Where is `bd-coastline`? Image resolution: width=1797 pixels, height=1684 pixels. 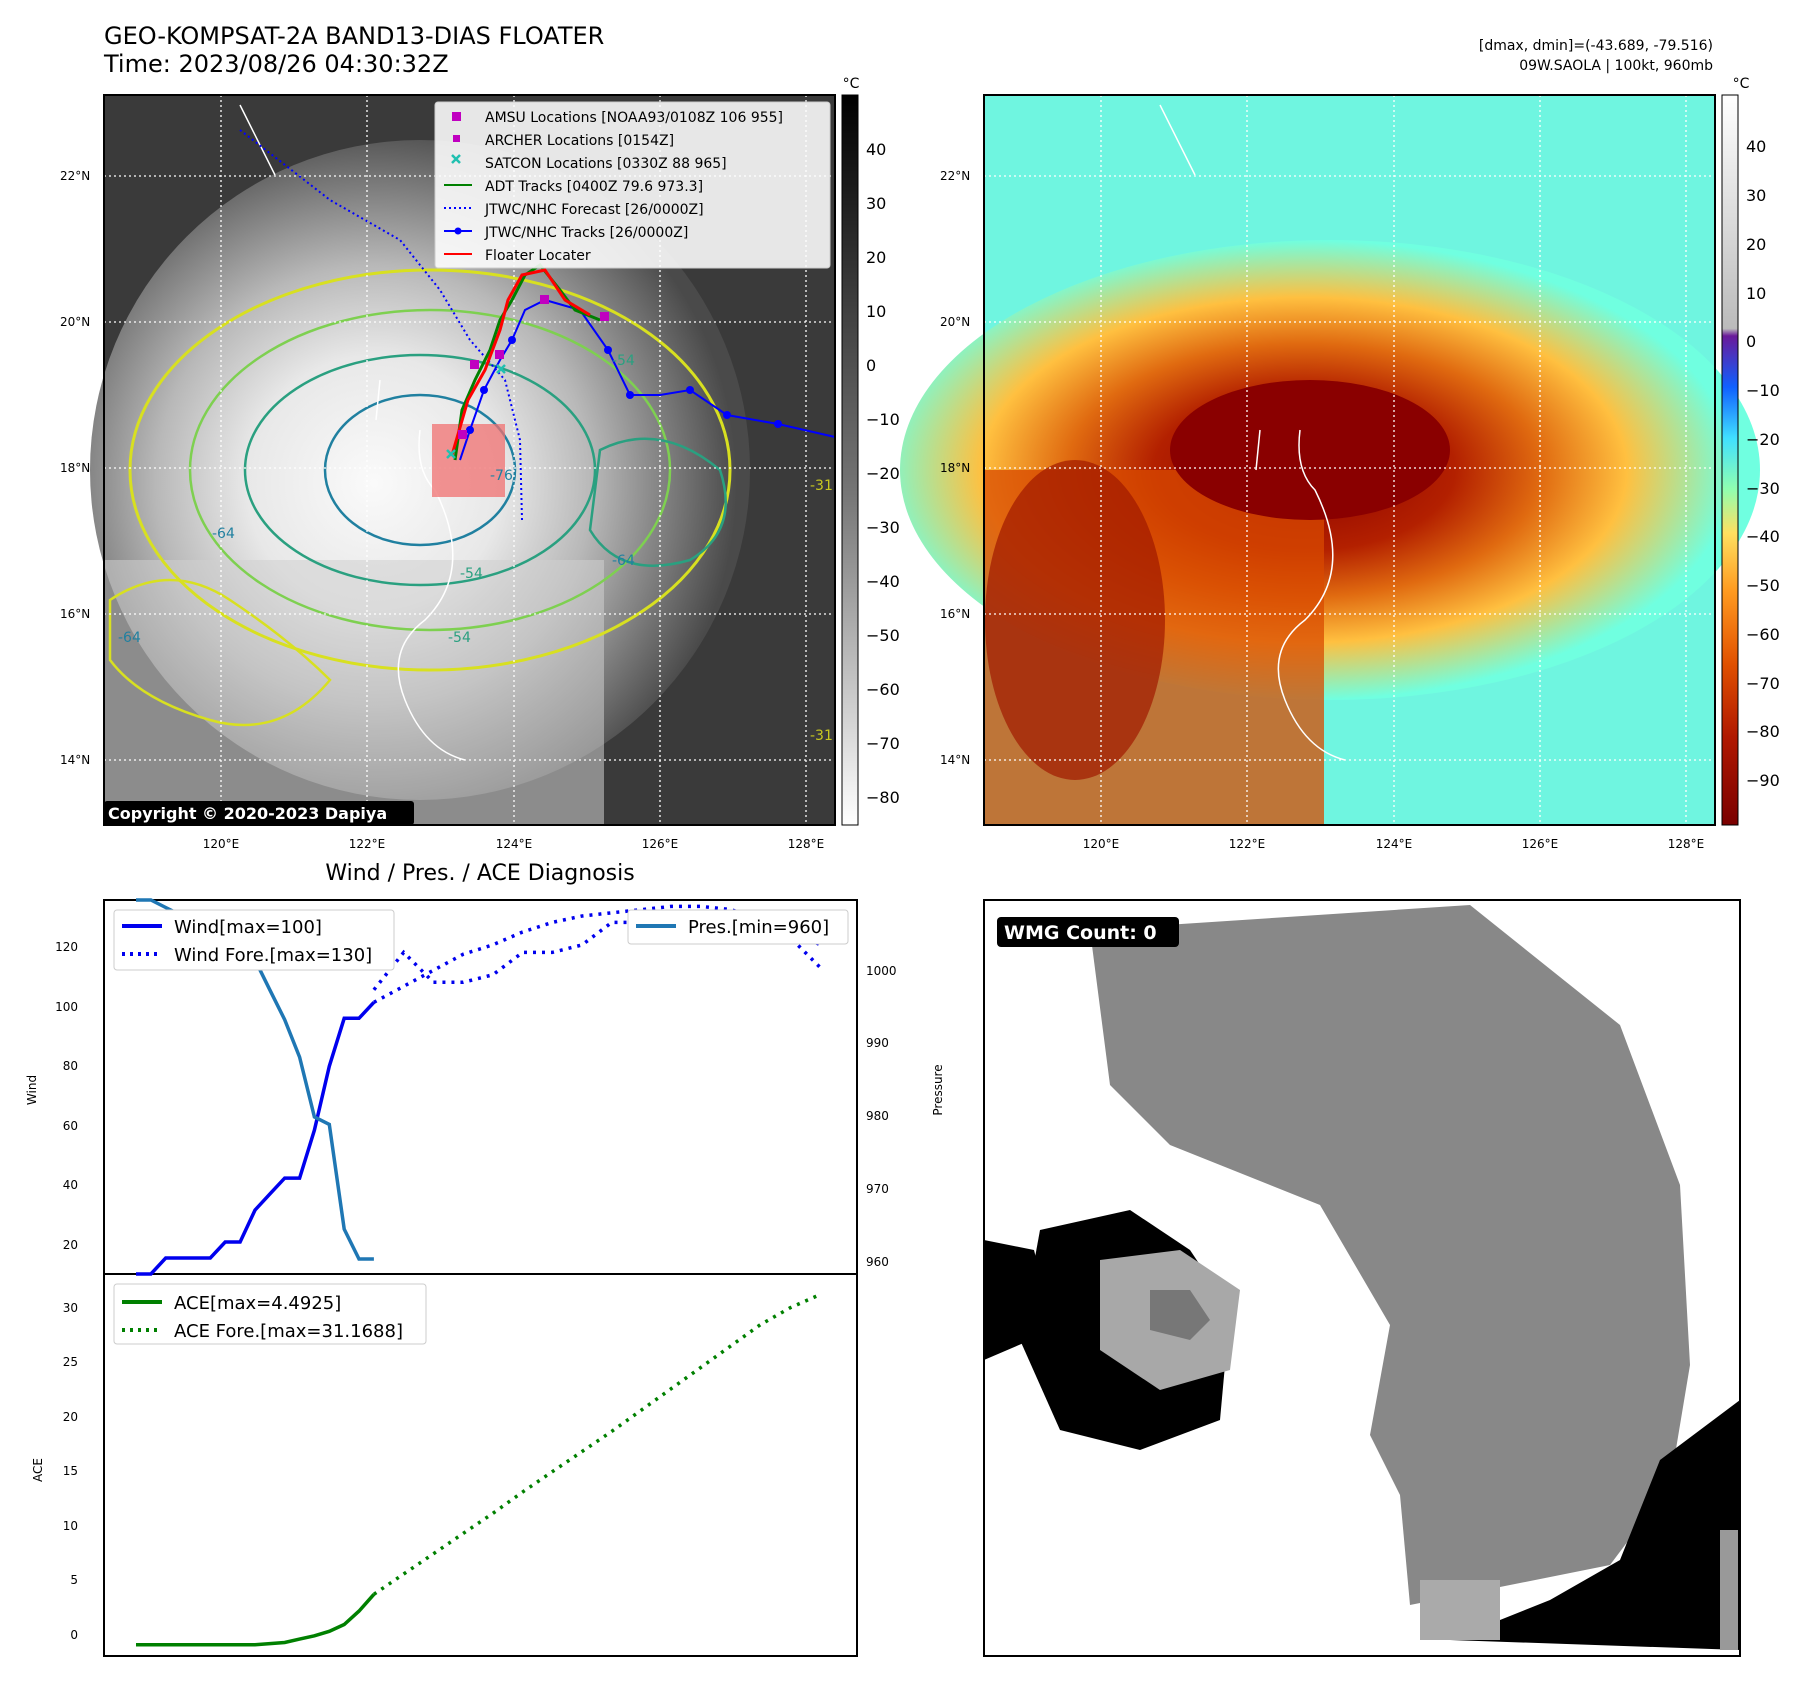
bd-coastline is located at coordinates (1252, 432).